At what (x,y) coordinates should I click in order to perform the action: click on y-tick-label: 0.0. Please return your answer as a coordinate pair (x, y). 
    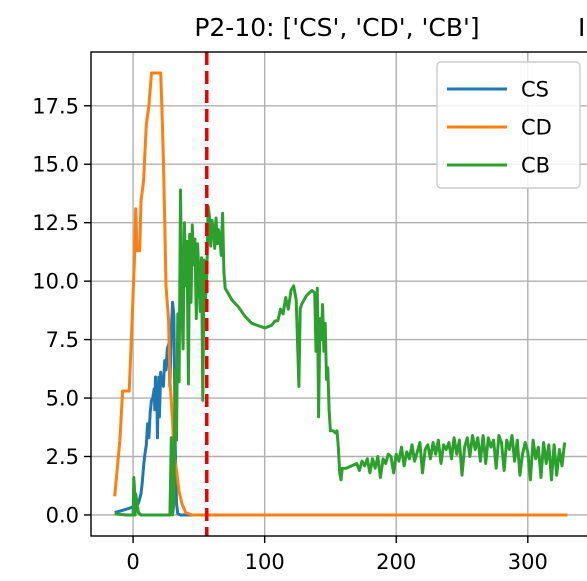
    Looking at the image, I should click on (62, 515).